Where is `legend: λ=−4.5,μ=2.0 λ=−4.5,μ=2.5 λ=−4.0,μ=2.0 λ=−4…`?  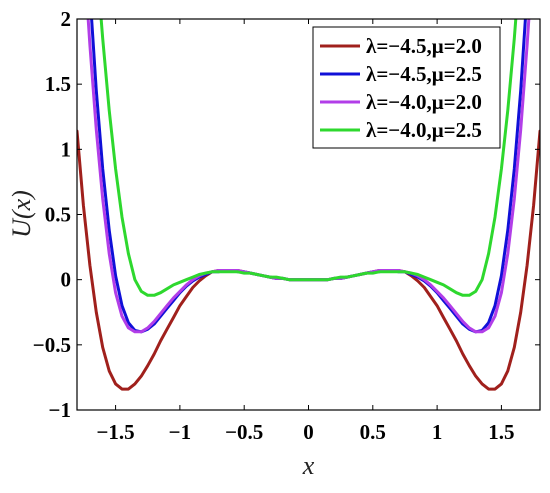
legend: λ=−4.5,μ=2.0 λ=−4.5,μ=2.5 λ=−4.0,μ=2.0 λ=−4… is located at coordinates (406, 87).